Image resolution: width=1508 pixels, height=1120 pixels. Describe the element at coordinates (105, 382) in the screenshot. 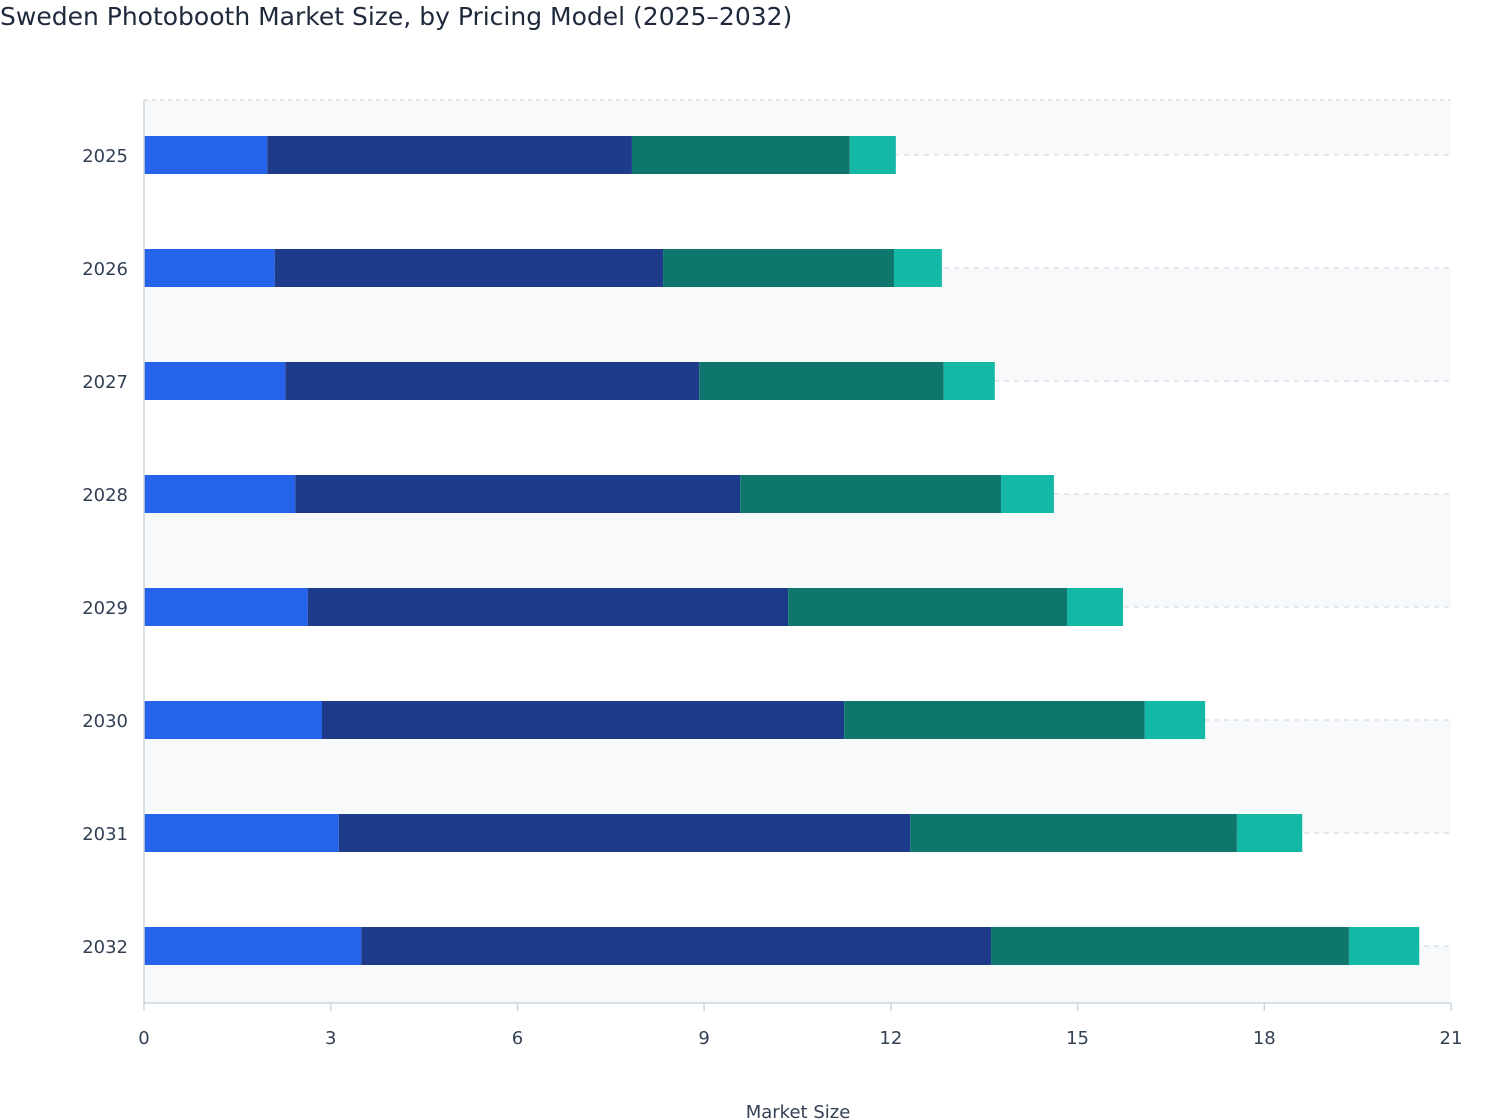

I see `y-tick-label: 2027` at that location.